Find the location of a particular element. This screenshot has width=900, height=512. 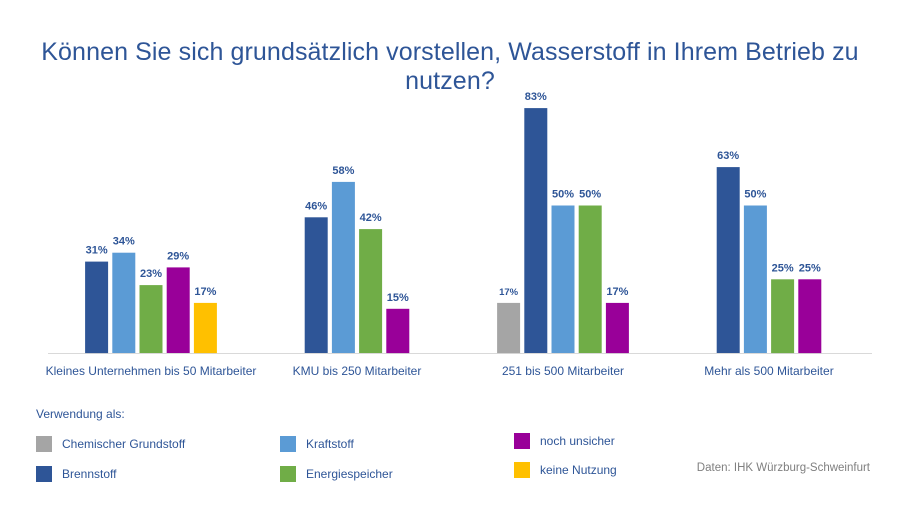

legend-item-kraftstoff: Kraftstoff is located at coordinates (317, 444).